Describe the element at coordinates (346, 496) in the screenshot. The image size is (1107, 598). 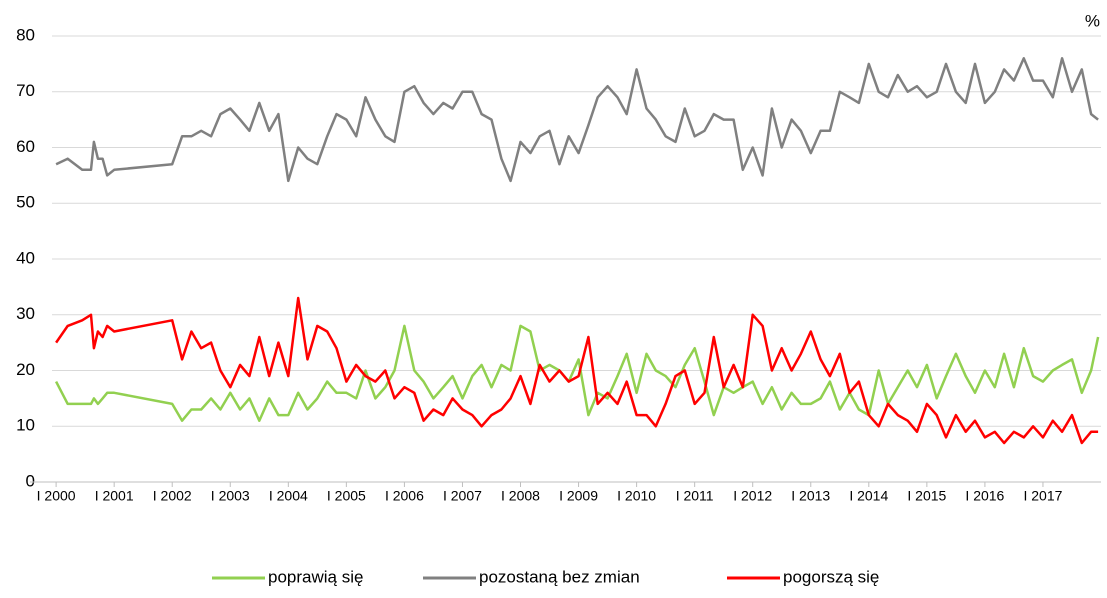
I see `x-tick-label: I 2005` at that location.